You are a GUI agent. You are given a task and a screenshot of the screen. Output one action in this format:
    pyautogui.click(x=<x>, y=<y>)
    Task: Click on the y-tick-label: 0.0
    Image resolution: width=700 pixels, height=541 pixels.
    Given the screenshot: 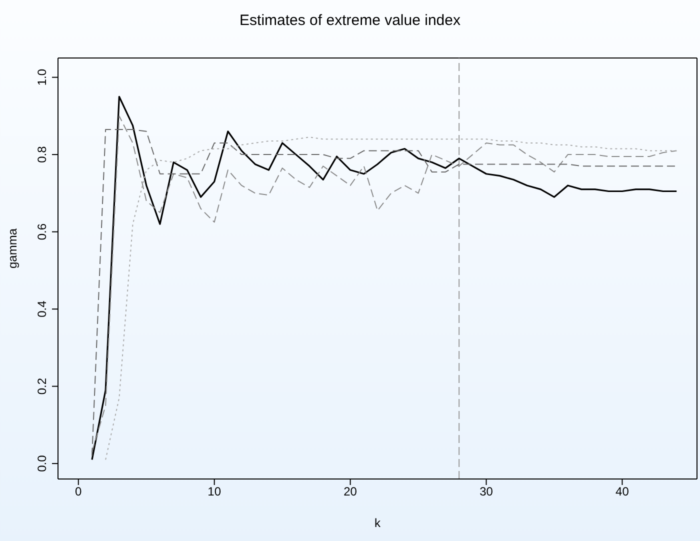 What is the action you would take?
    pyautogui.click(x=42, y=463)
    